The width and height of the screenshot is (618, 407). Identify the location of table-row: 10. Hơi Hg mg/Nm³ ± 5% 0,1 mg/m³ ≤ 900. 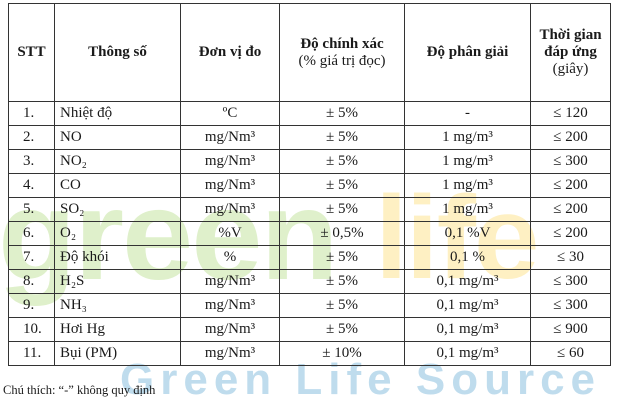
(309, 329).